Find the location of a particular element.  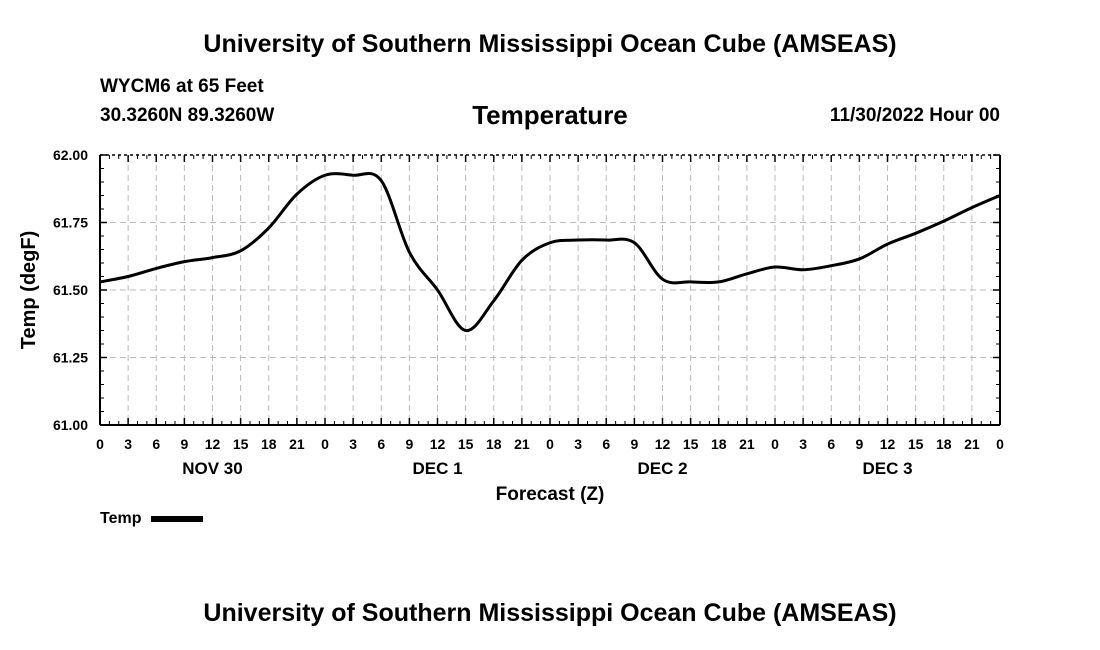

chart-legend: Temp is located at coordinates (152, 519).